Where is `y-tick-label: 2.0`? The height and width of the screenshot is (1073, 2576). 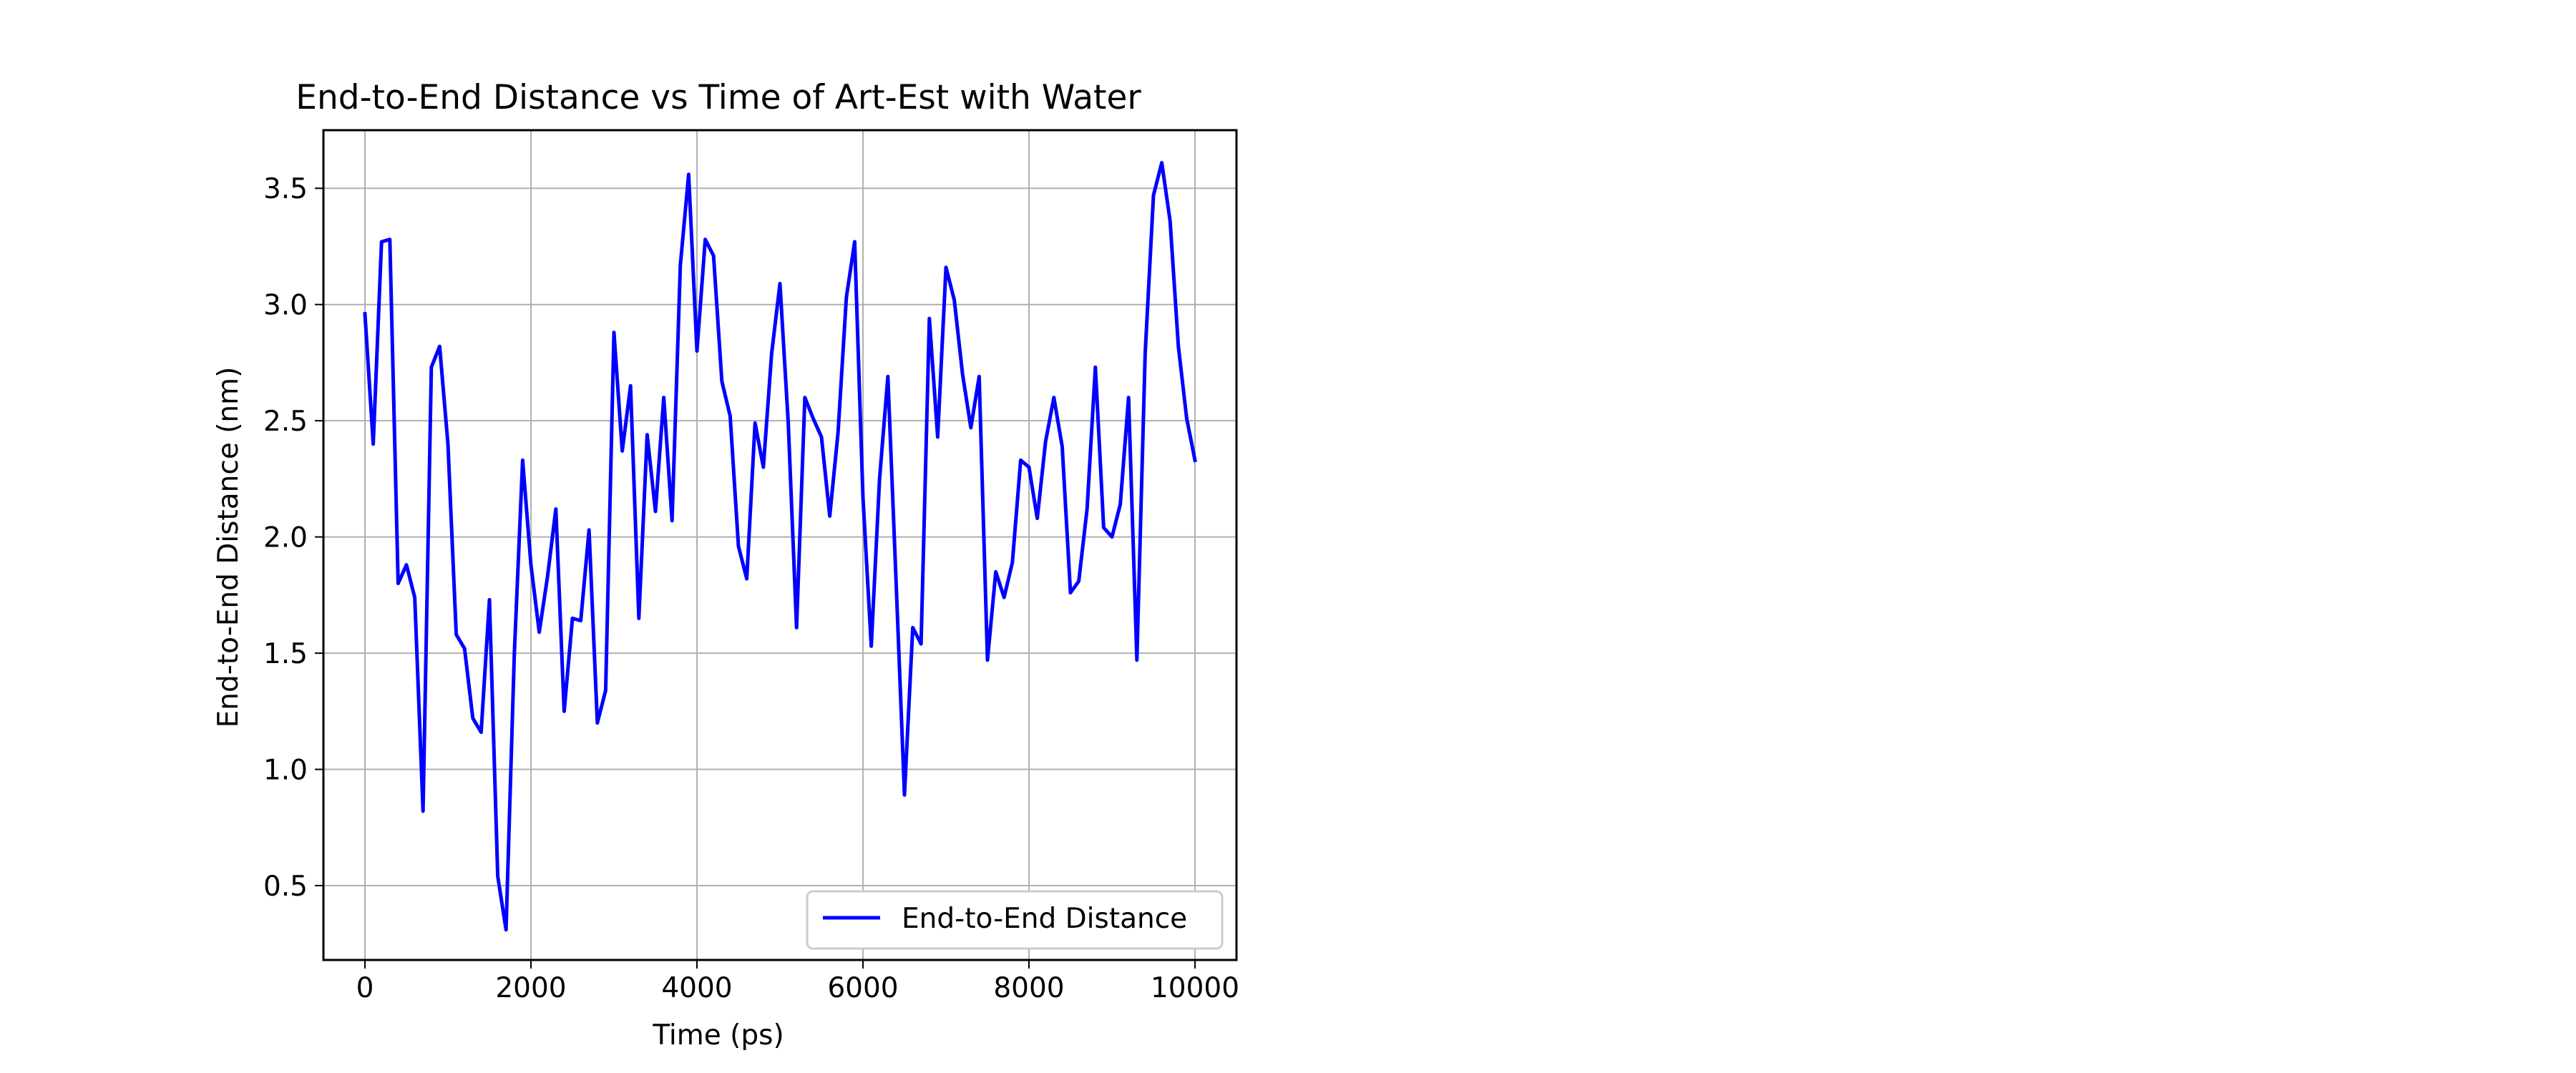
y-tick-label: 2.0 is located at coordinates (285, 538).